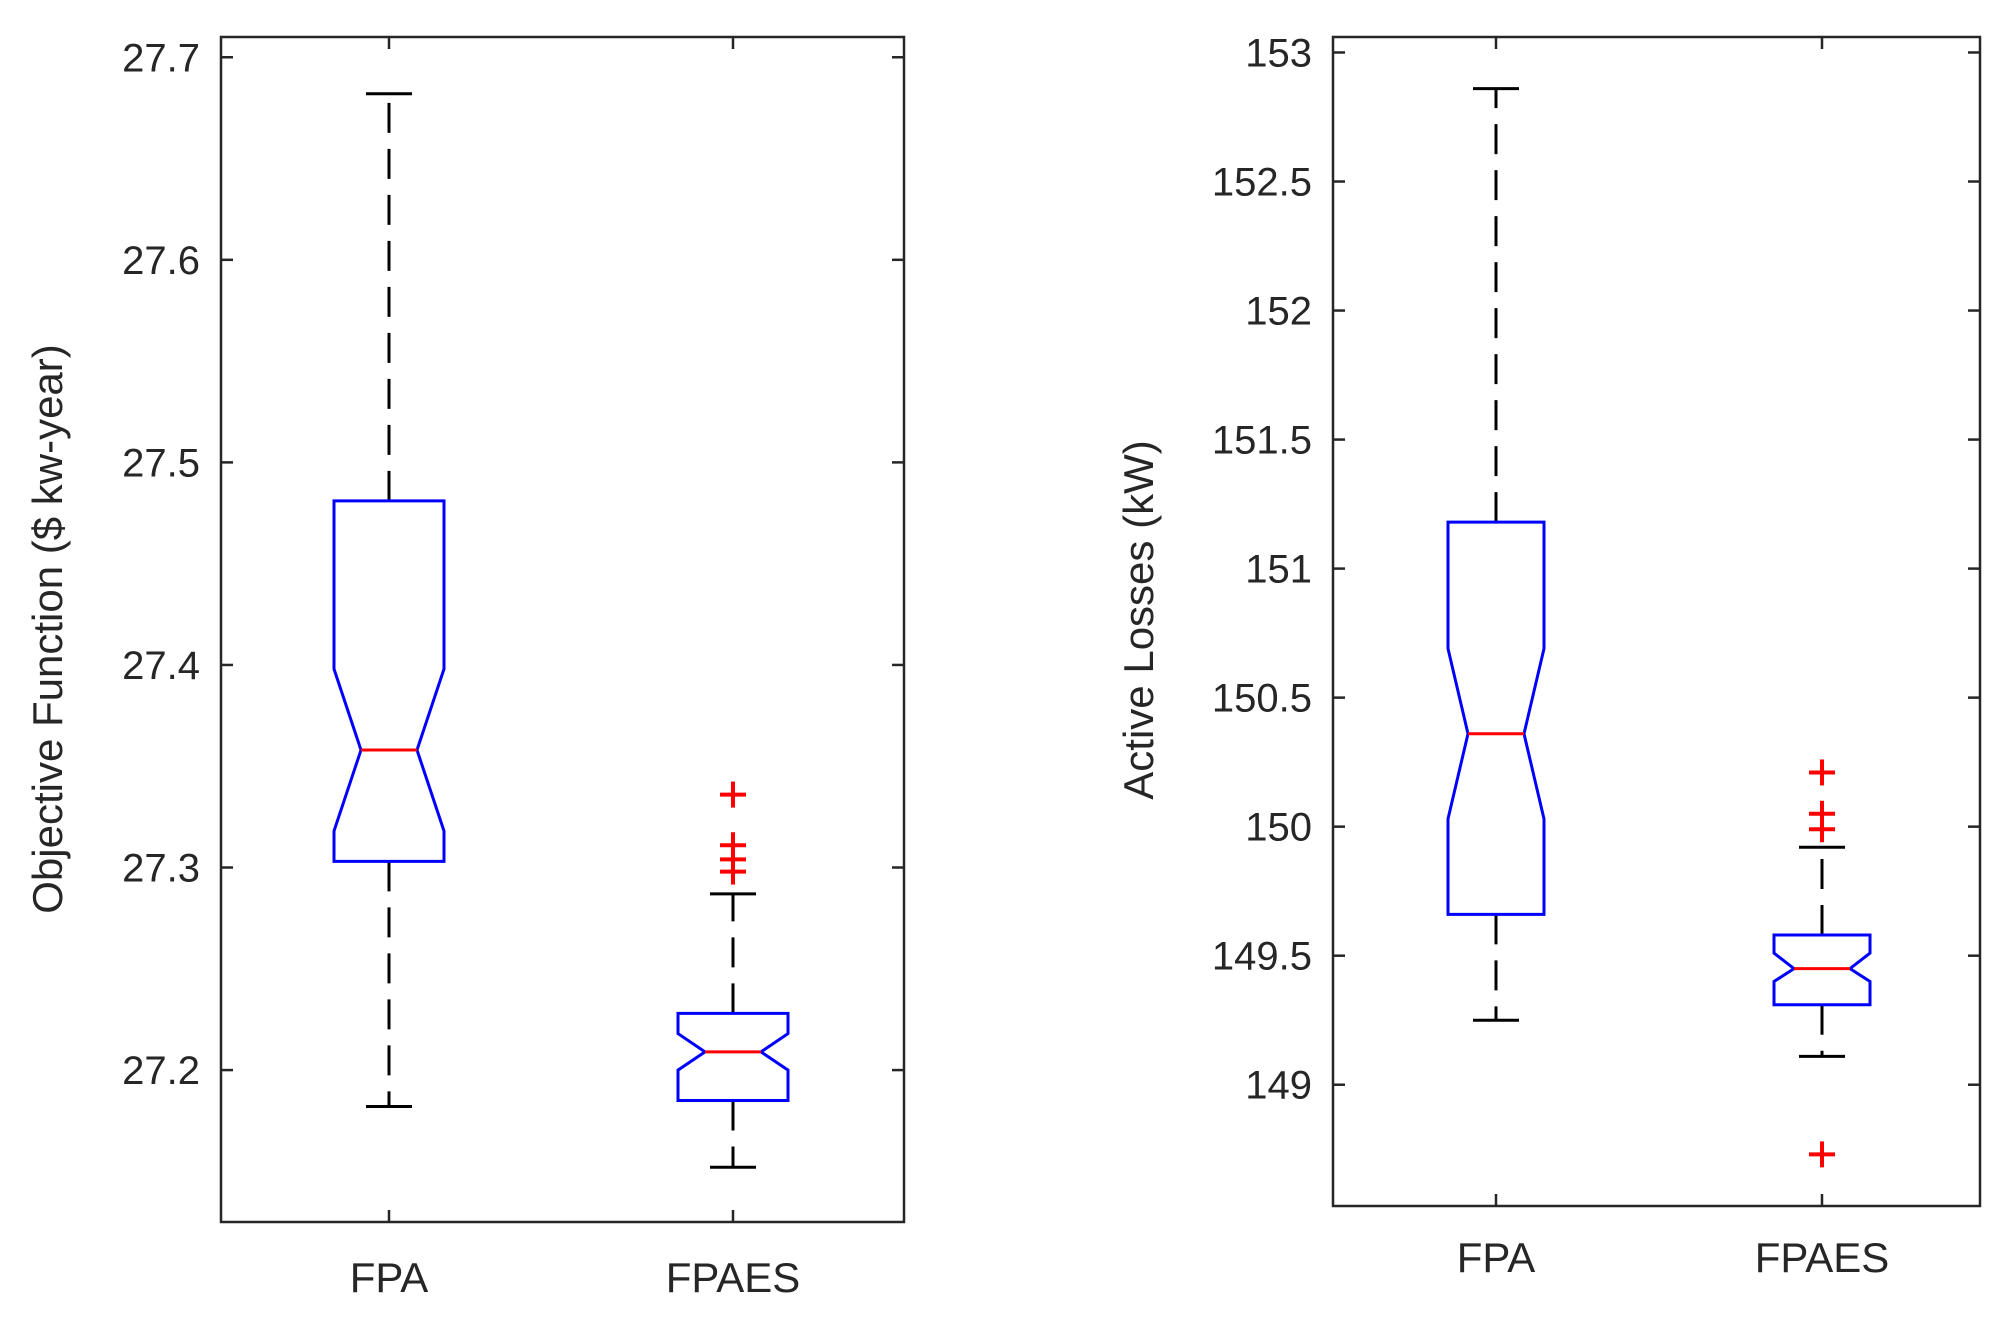 The image size is (2011, 1323). I want to click on y-tick-label: 149.5, so click(1262, 957).